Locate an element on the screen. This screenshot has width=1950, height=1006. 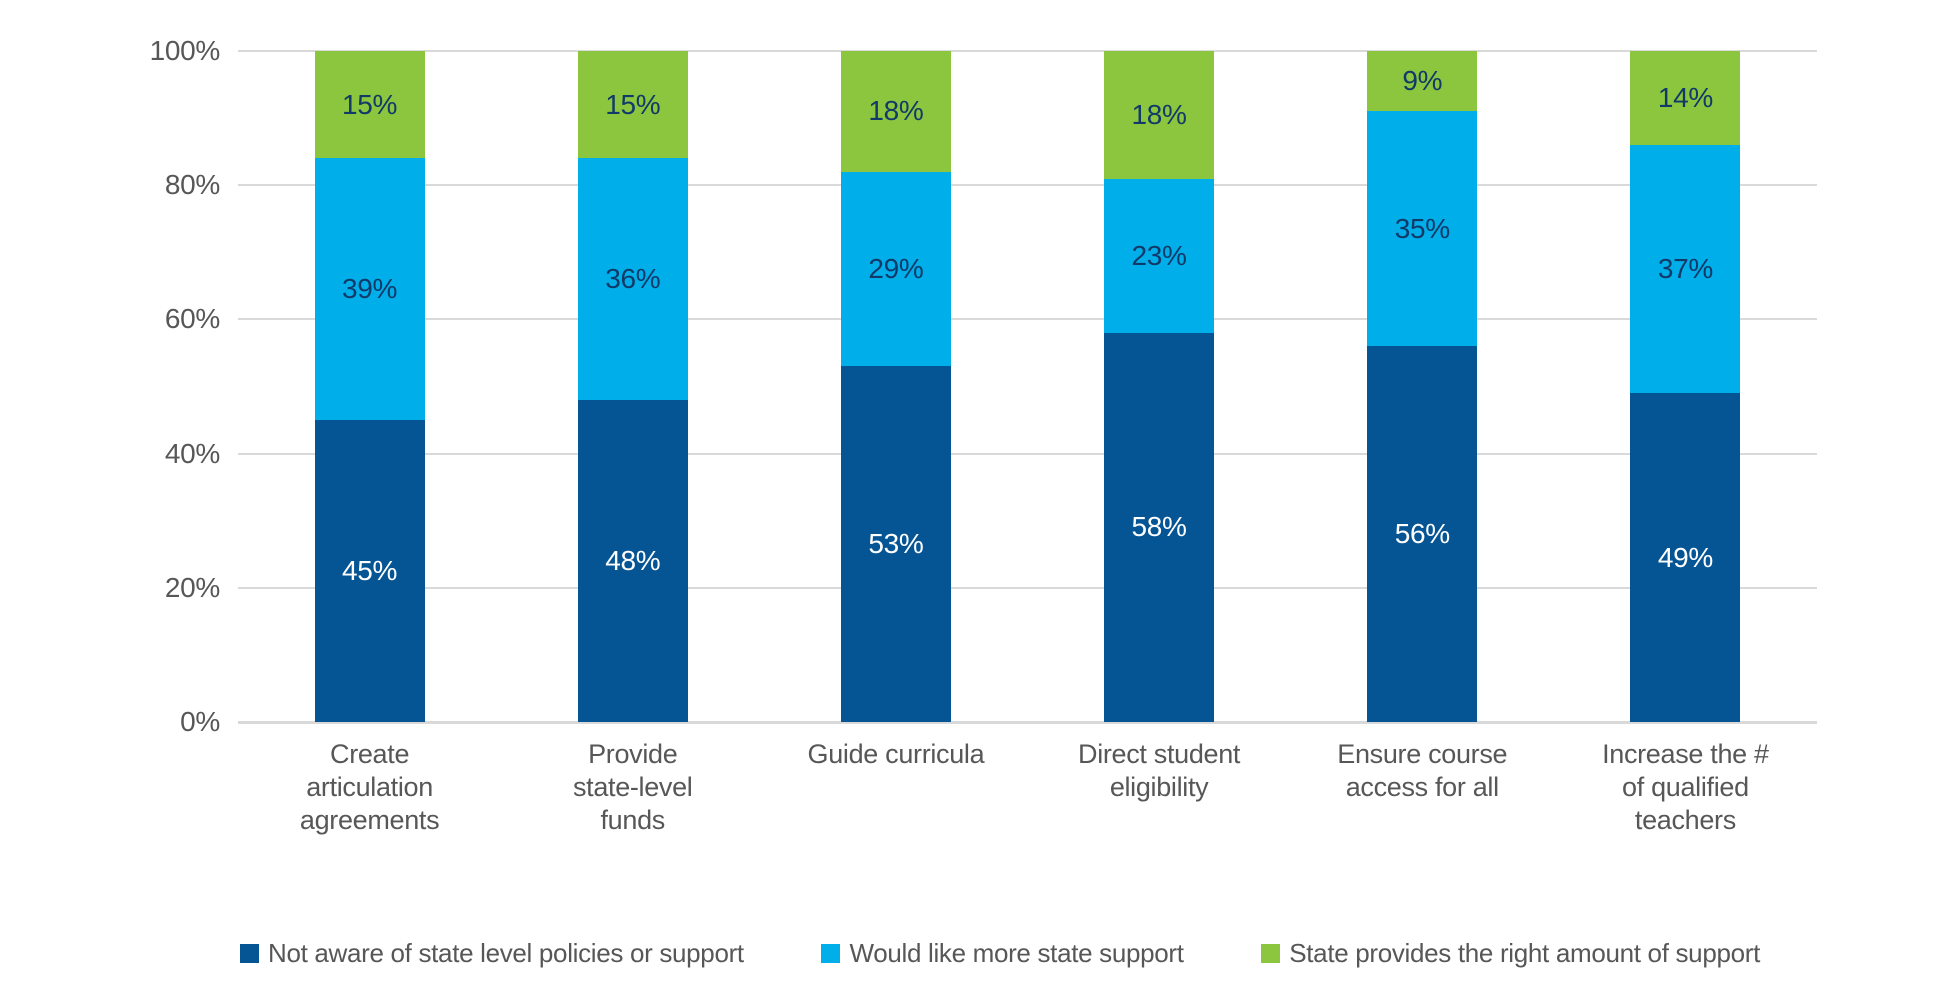
bar-value-label: 45% is located at coordinates (370, 571).